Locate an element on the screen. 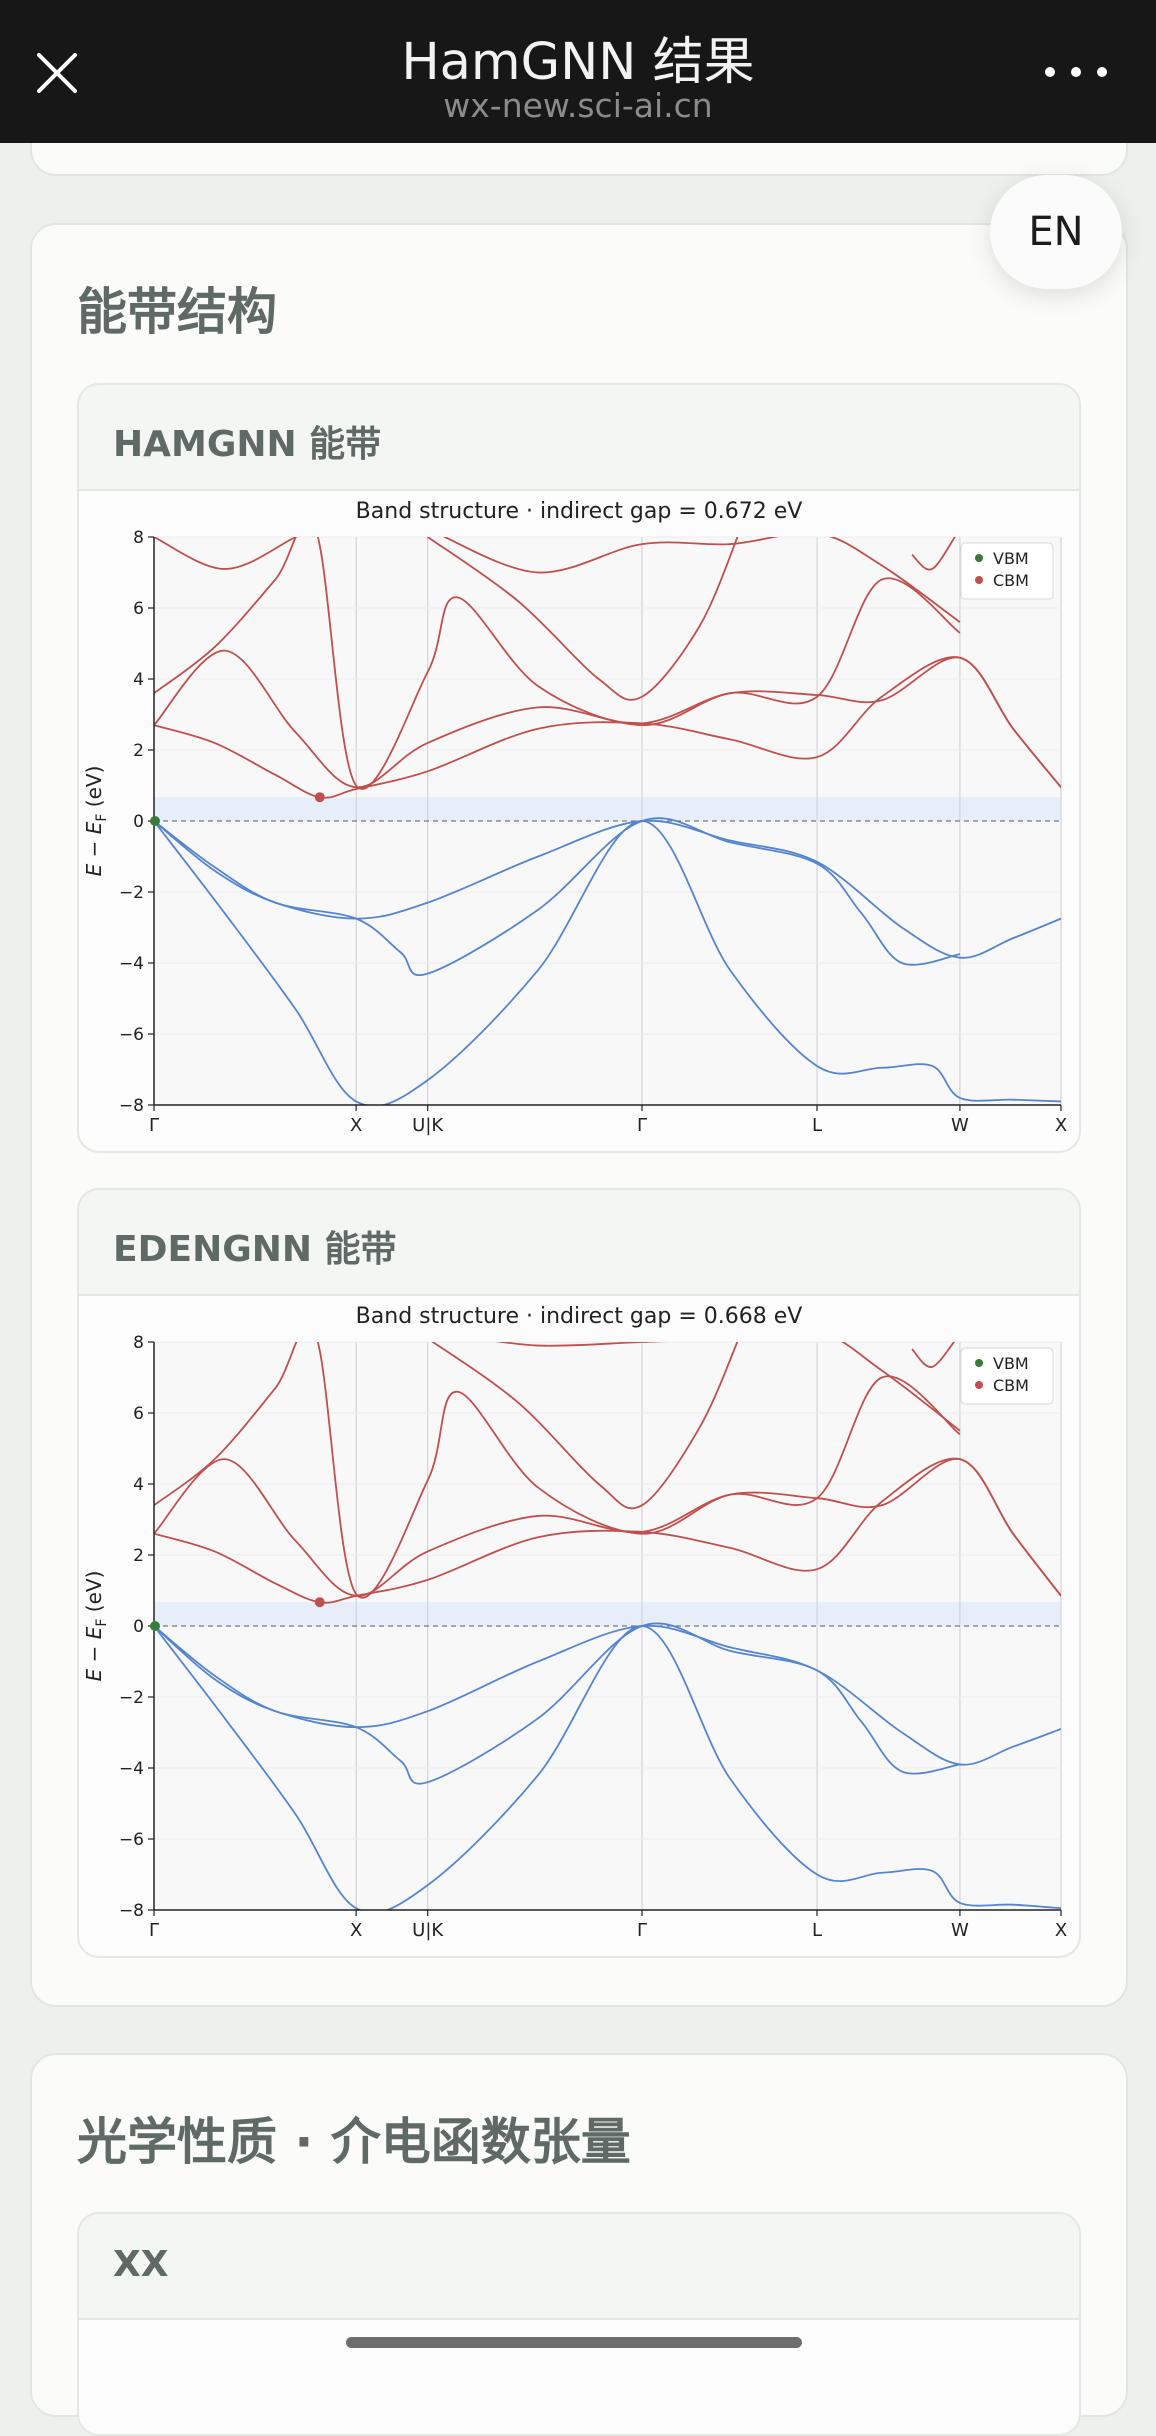  close-icon is located at coordinates (57, 73).